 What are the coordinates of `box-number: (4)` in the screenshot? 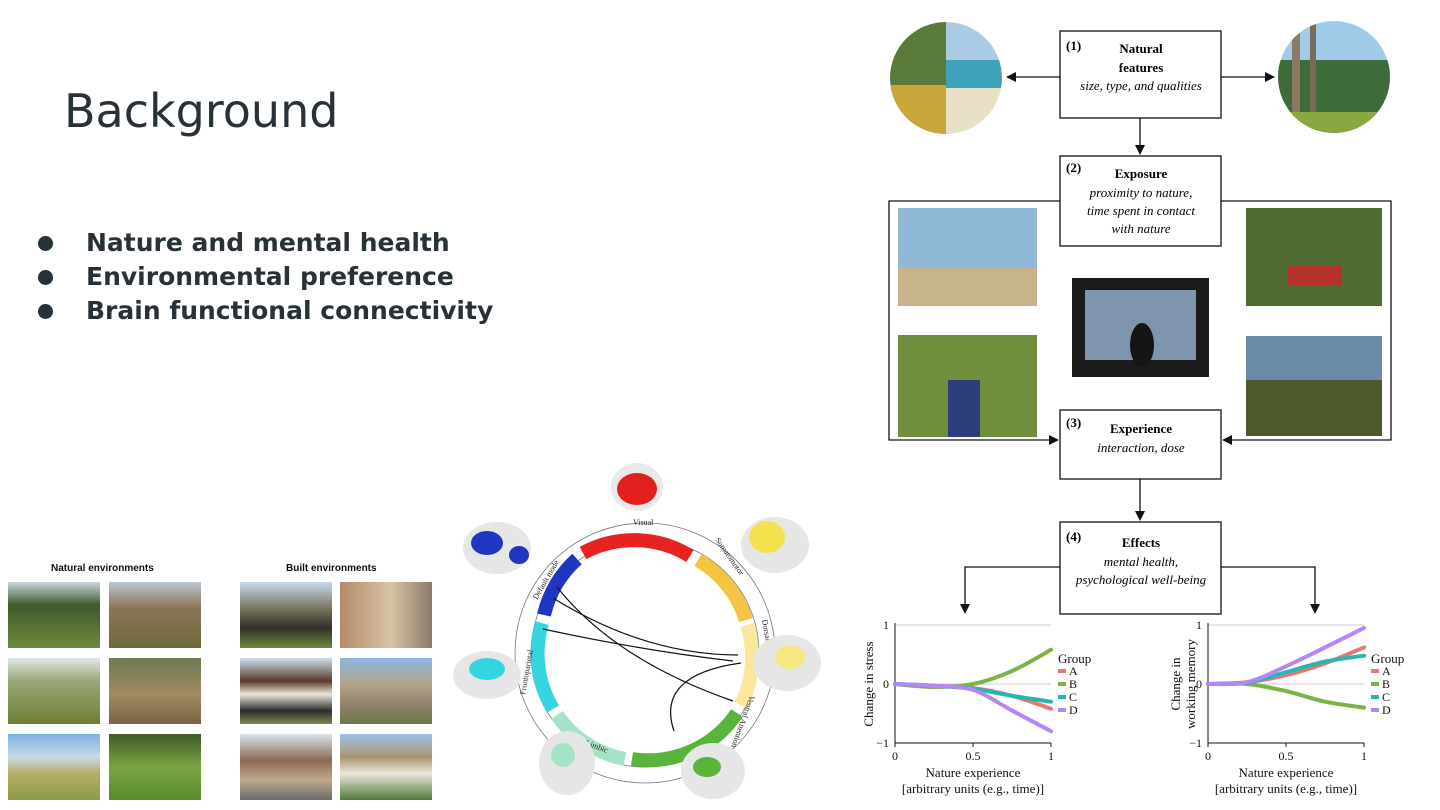 It's located at (1073, 536).